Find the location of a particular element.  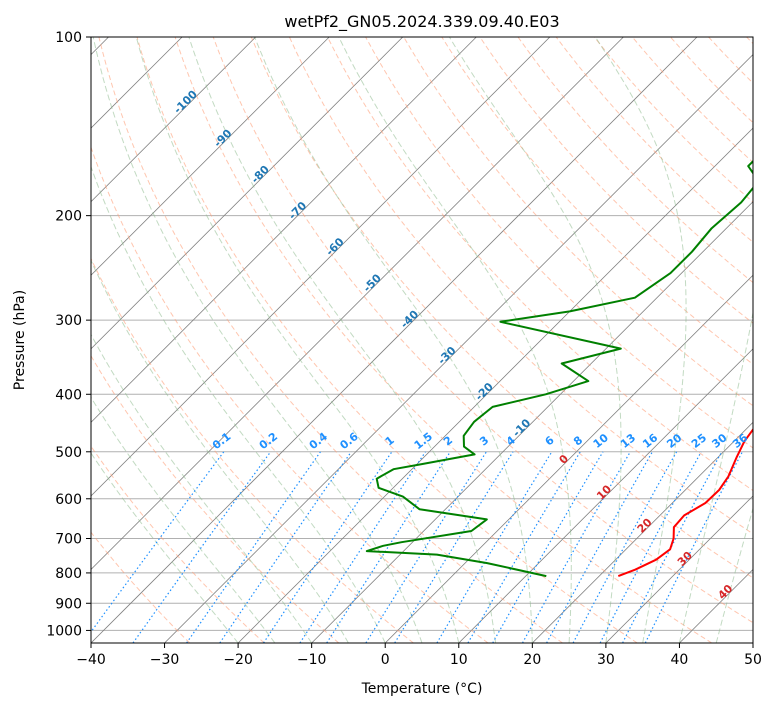

x-tick-label: 40 is located at coordinates (680, 660).